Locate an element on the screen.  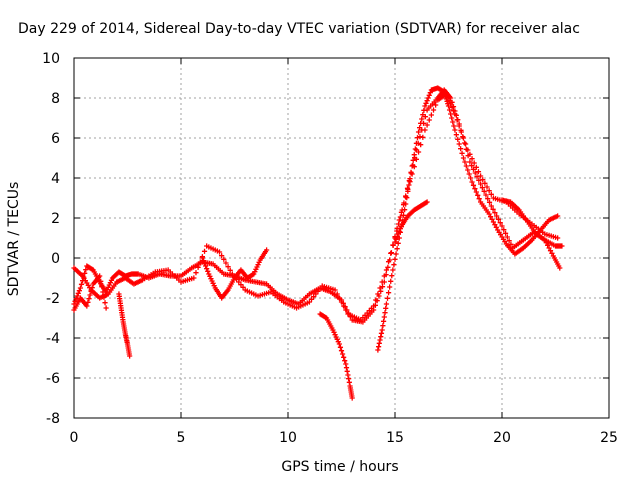
series-track-i is located at coordinates (531, 234).